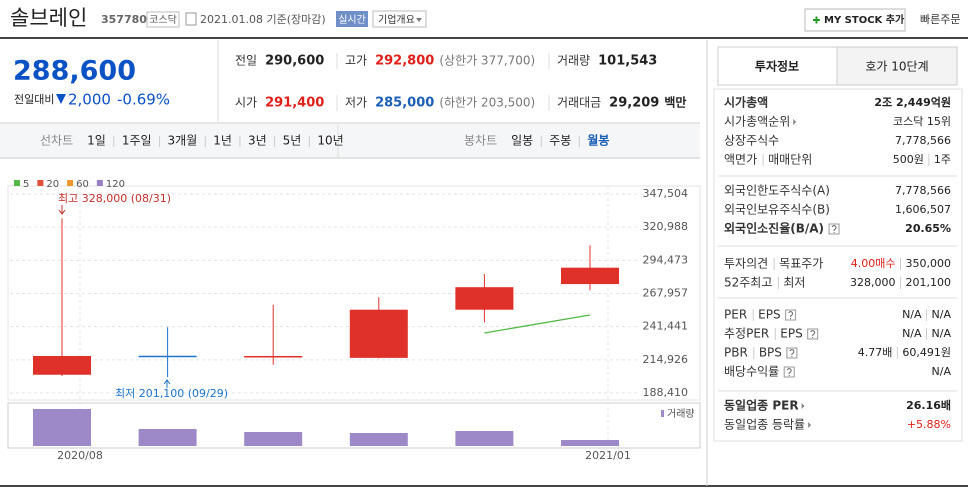 Image resolution: width=968 pixels, height=488 pixels. Describe the element at coordinates (183, 141) in the screenshot. I see `chart-tab: 3개월` at that location.